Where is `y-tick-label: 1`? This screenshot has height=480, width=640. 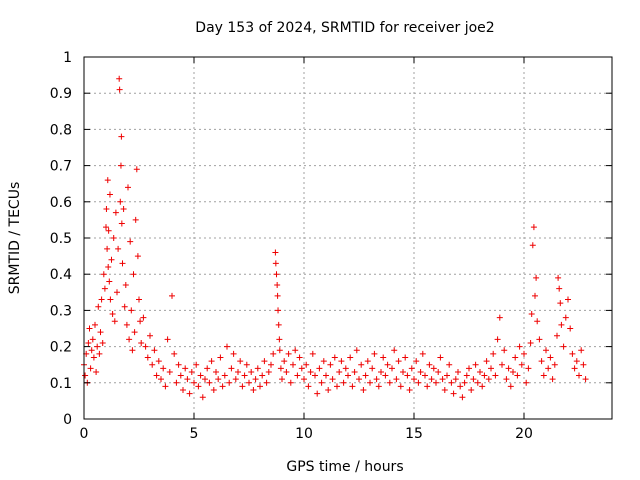 y-tick-label: 1 is located at coordinates (67, 58).